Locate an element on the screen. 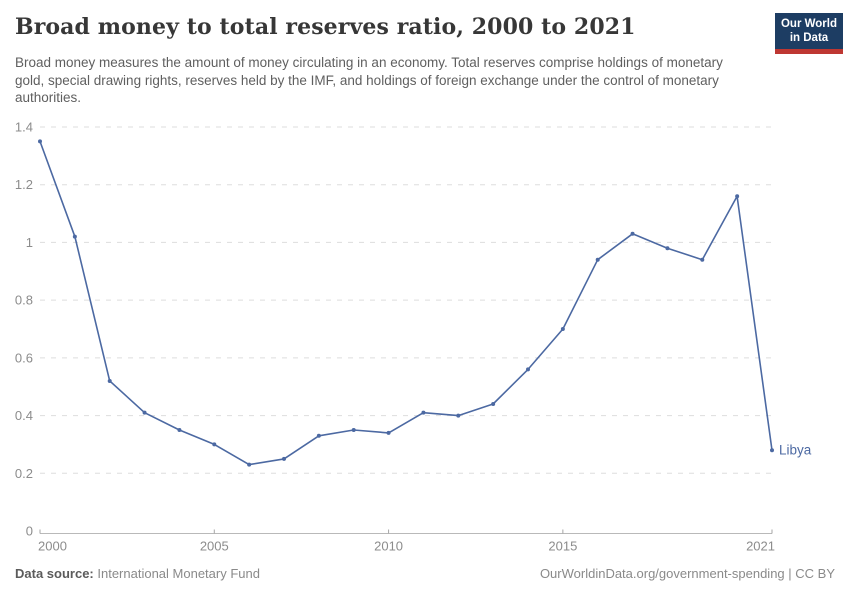 The width and height of the screenshot is (850, 600). x-axis-tick-label: 2021 is located at coordinates (760, 546).